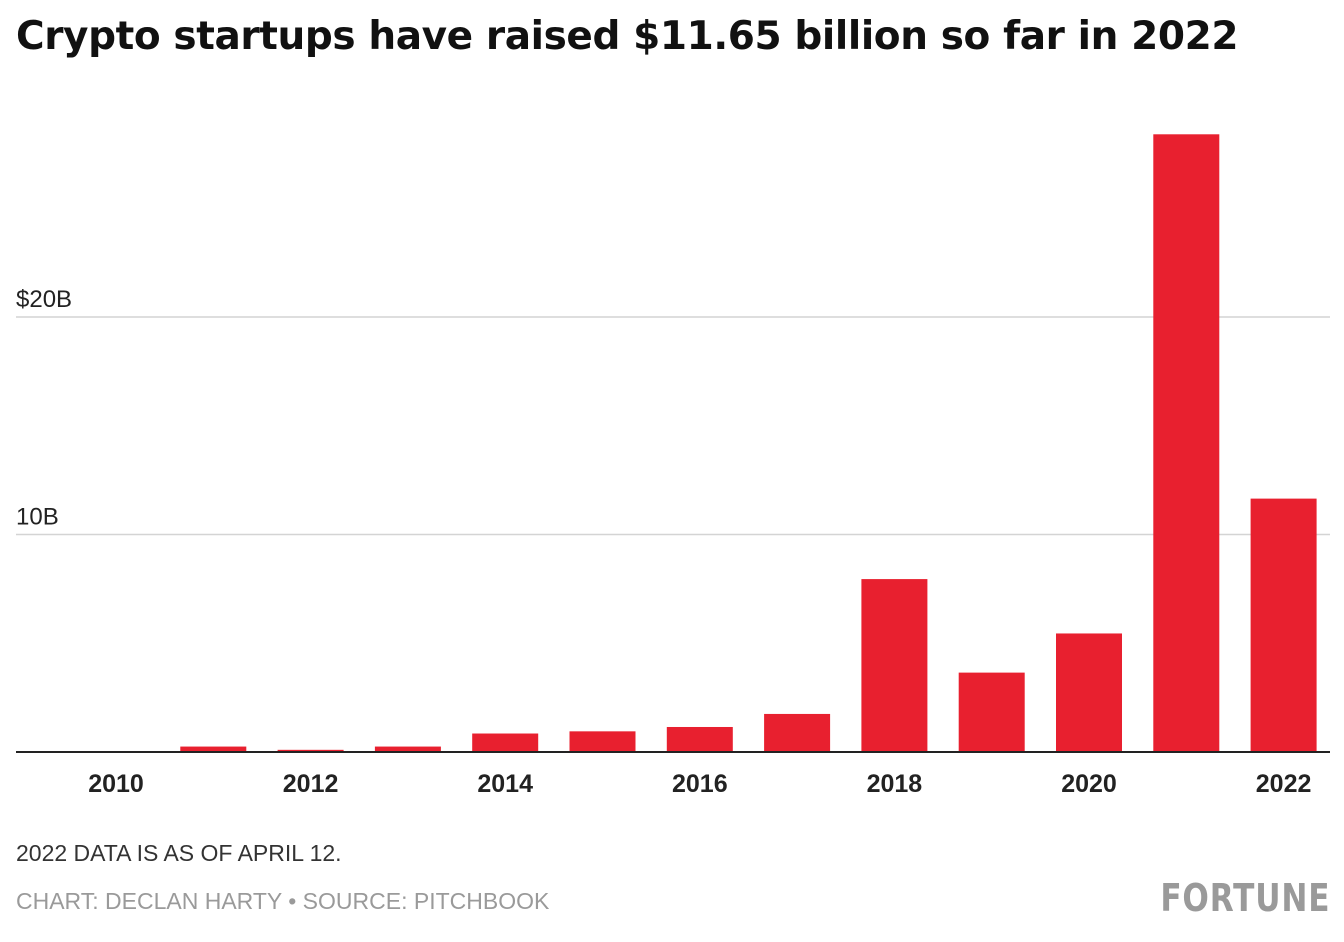 The width and height of the screenshot is (1344, 942). Describe the element at coordinates (44, 299) in the screenshot. I see `y-tick-label: $20B` at that location.